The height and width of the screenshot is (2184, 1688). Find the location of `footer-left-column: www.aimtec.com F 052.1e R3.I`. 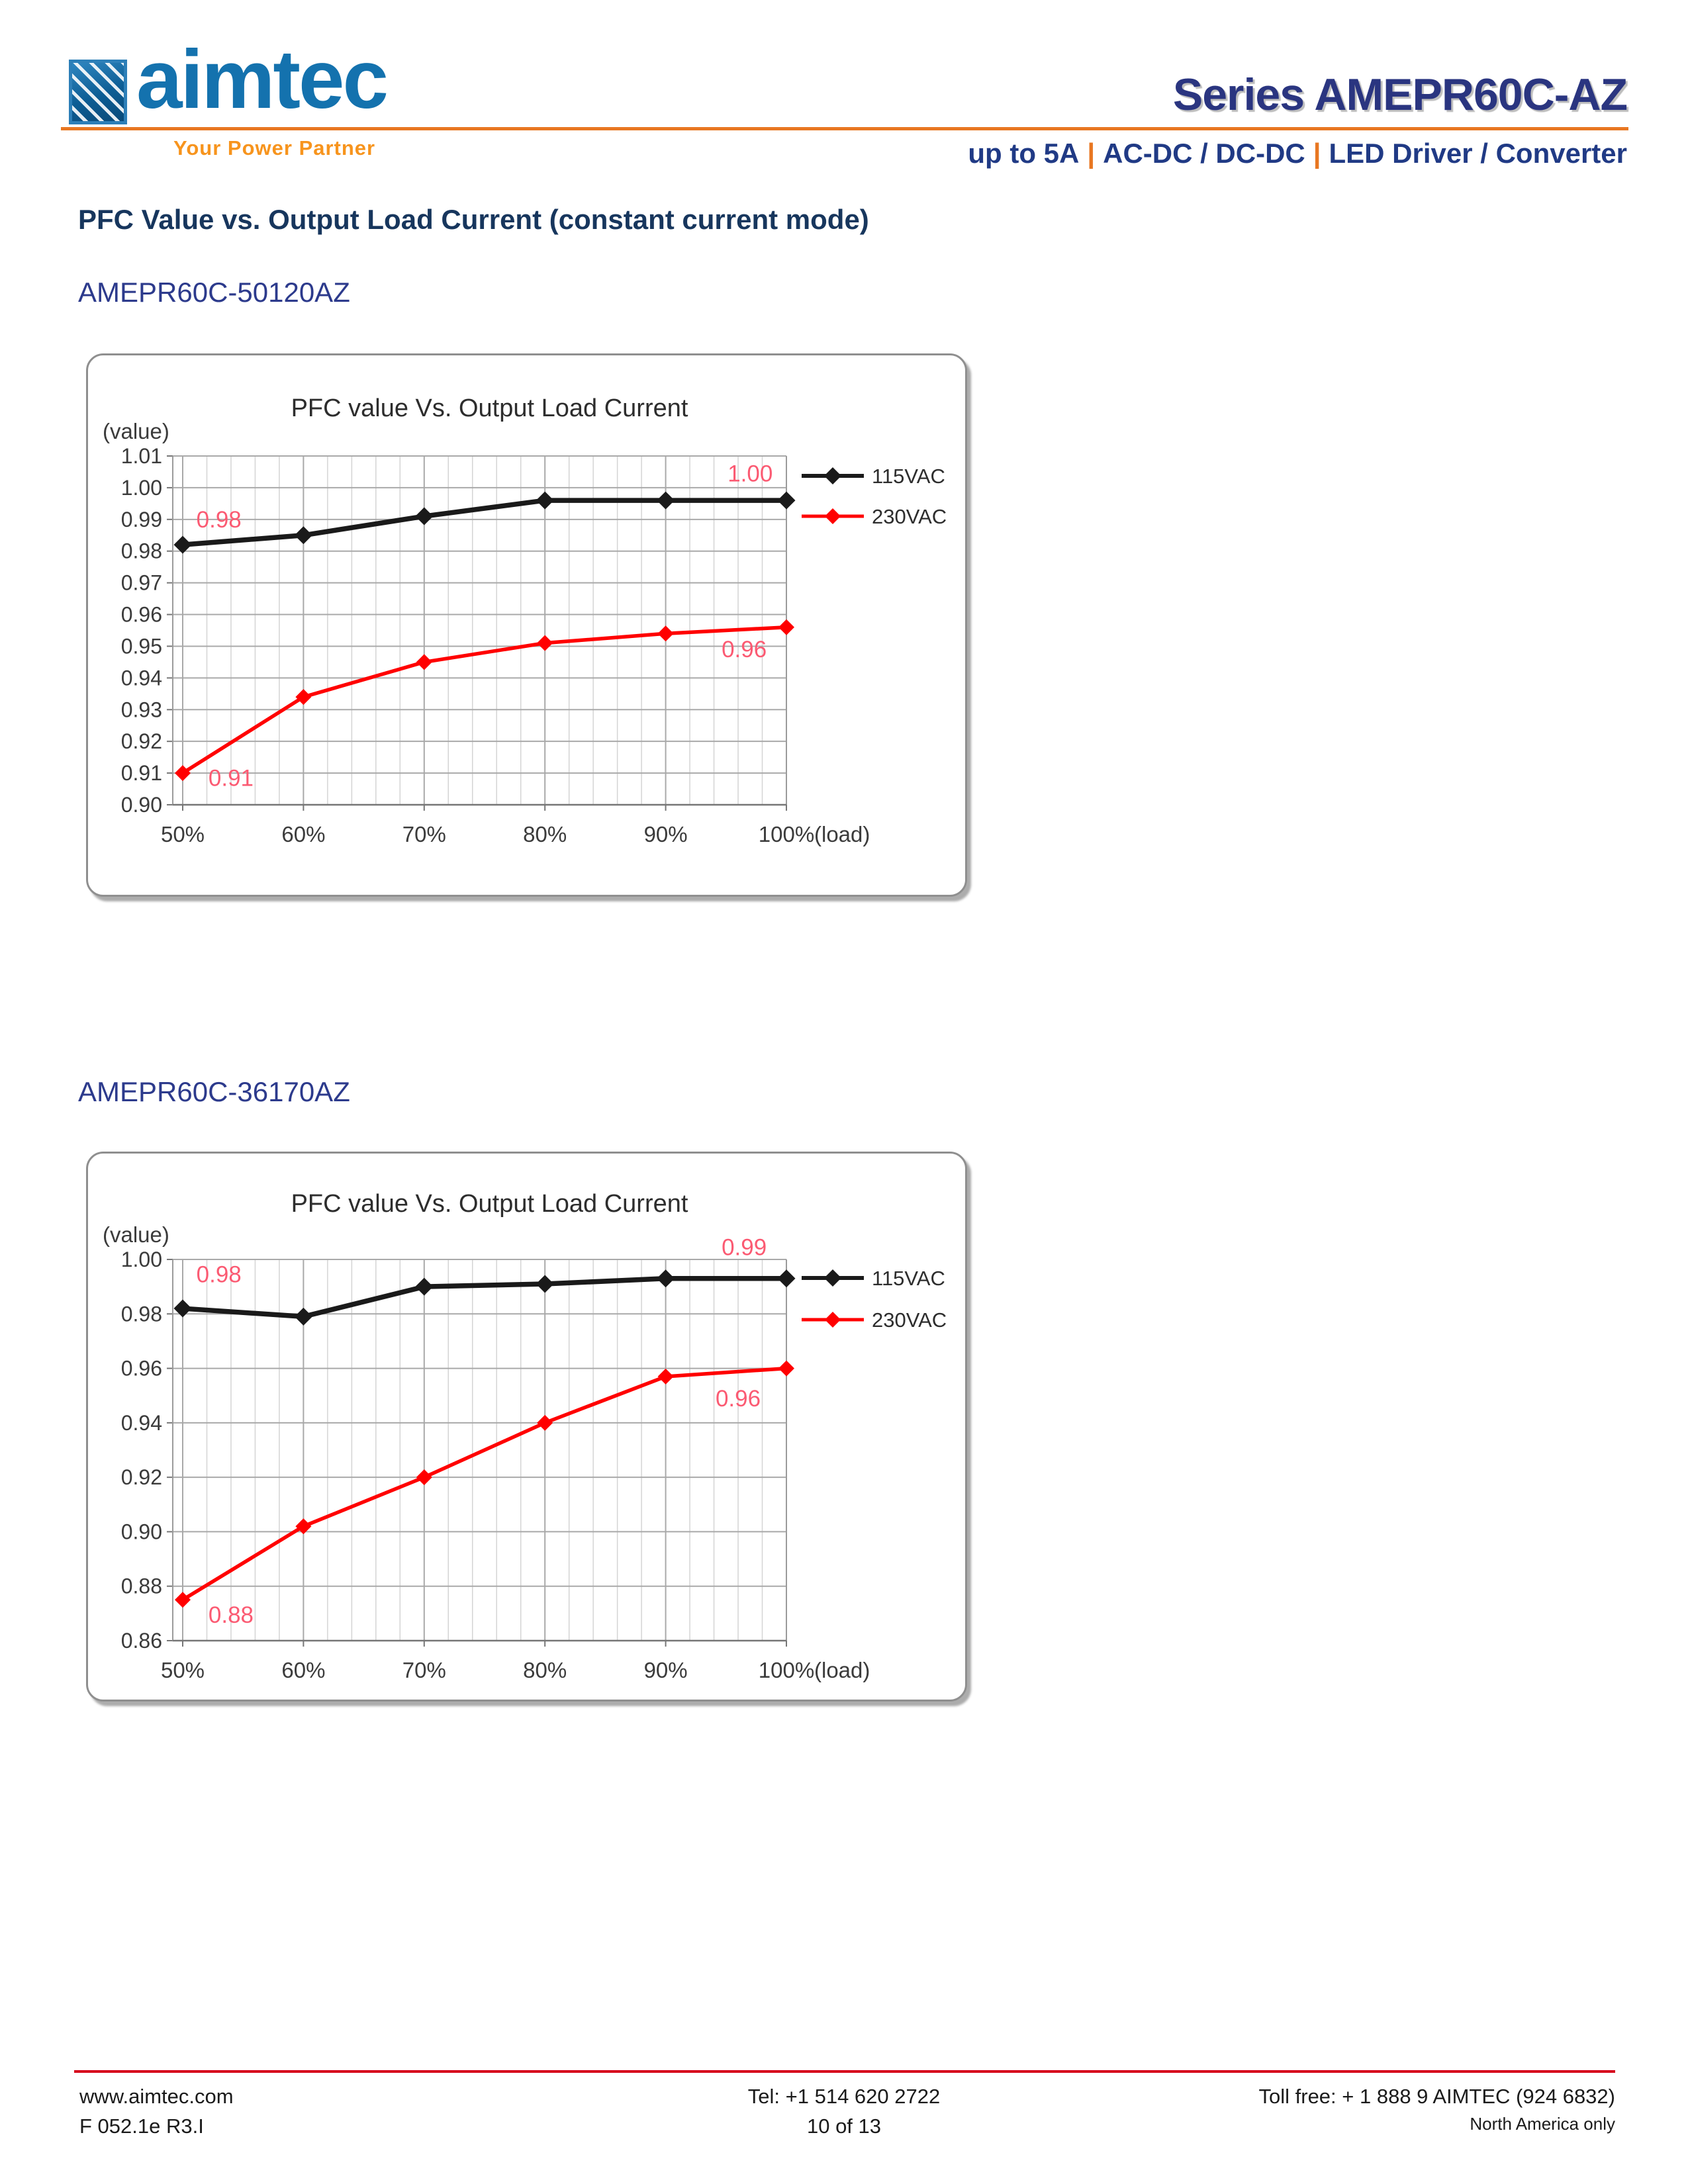

footer-left-column: www.aimtec.com F 052.1e R3.I is located at coordinates (156, 2112).